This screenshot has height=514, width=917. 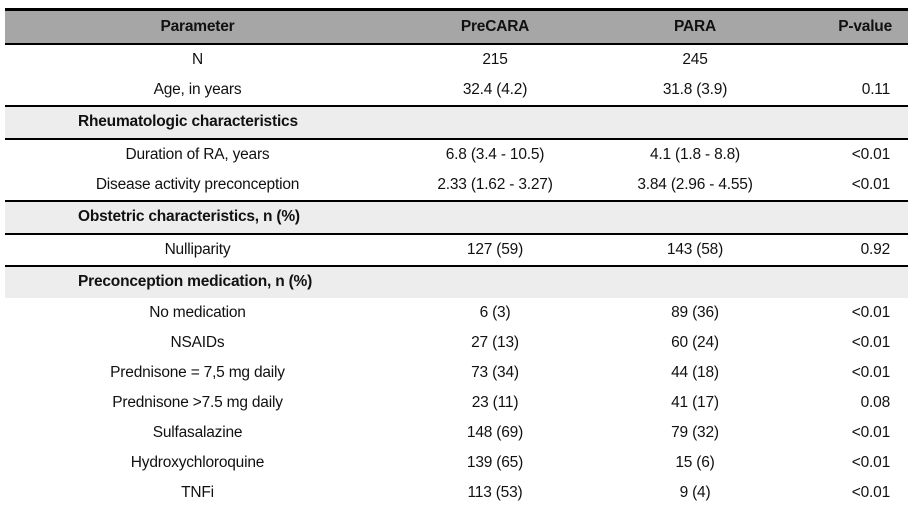 What do you see at coordinates (495, 59) in the screenshot?
I see `precara-cell: 215` at bounding box center [495, 59].